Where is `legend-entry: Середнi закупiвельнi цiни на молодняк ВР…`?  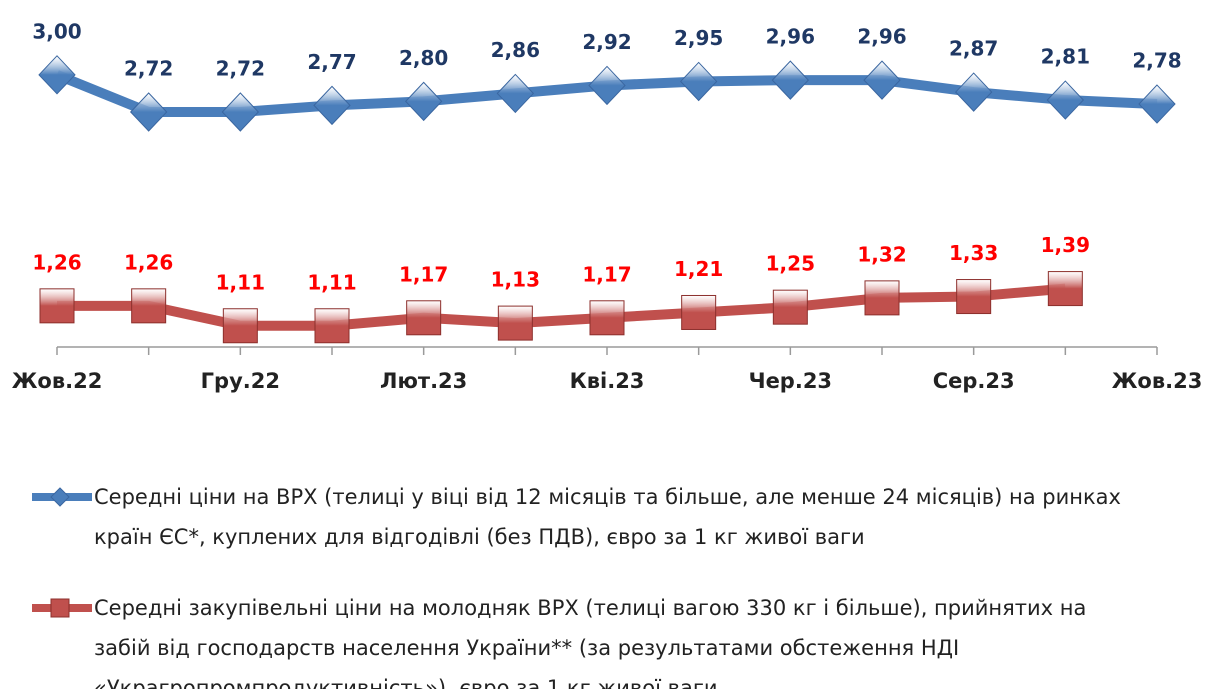 legend-entry: Середнi закупiвельнi цiни на молодняк ВР… is located at coordinates (580, 638).